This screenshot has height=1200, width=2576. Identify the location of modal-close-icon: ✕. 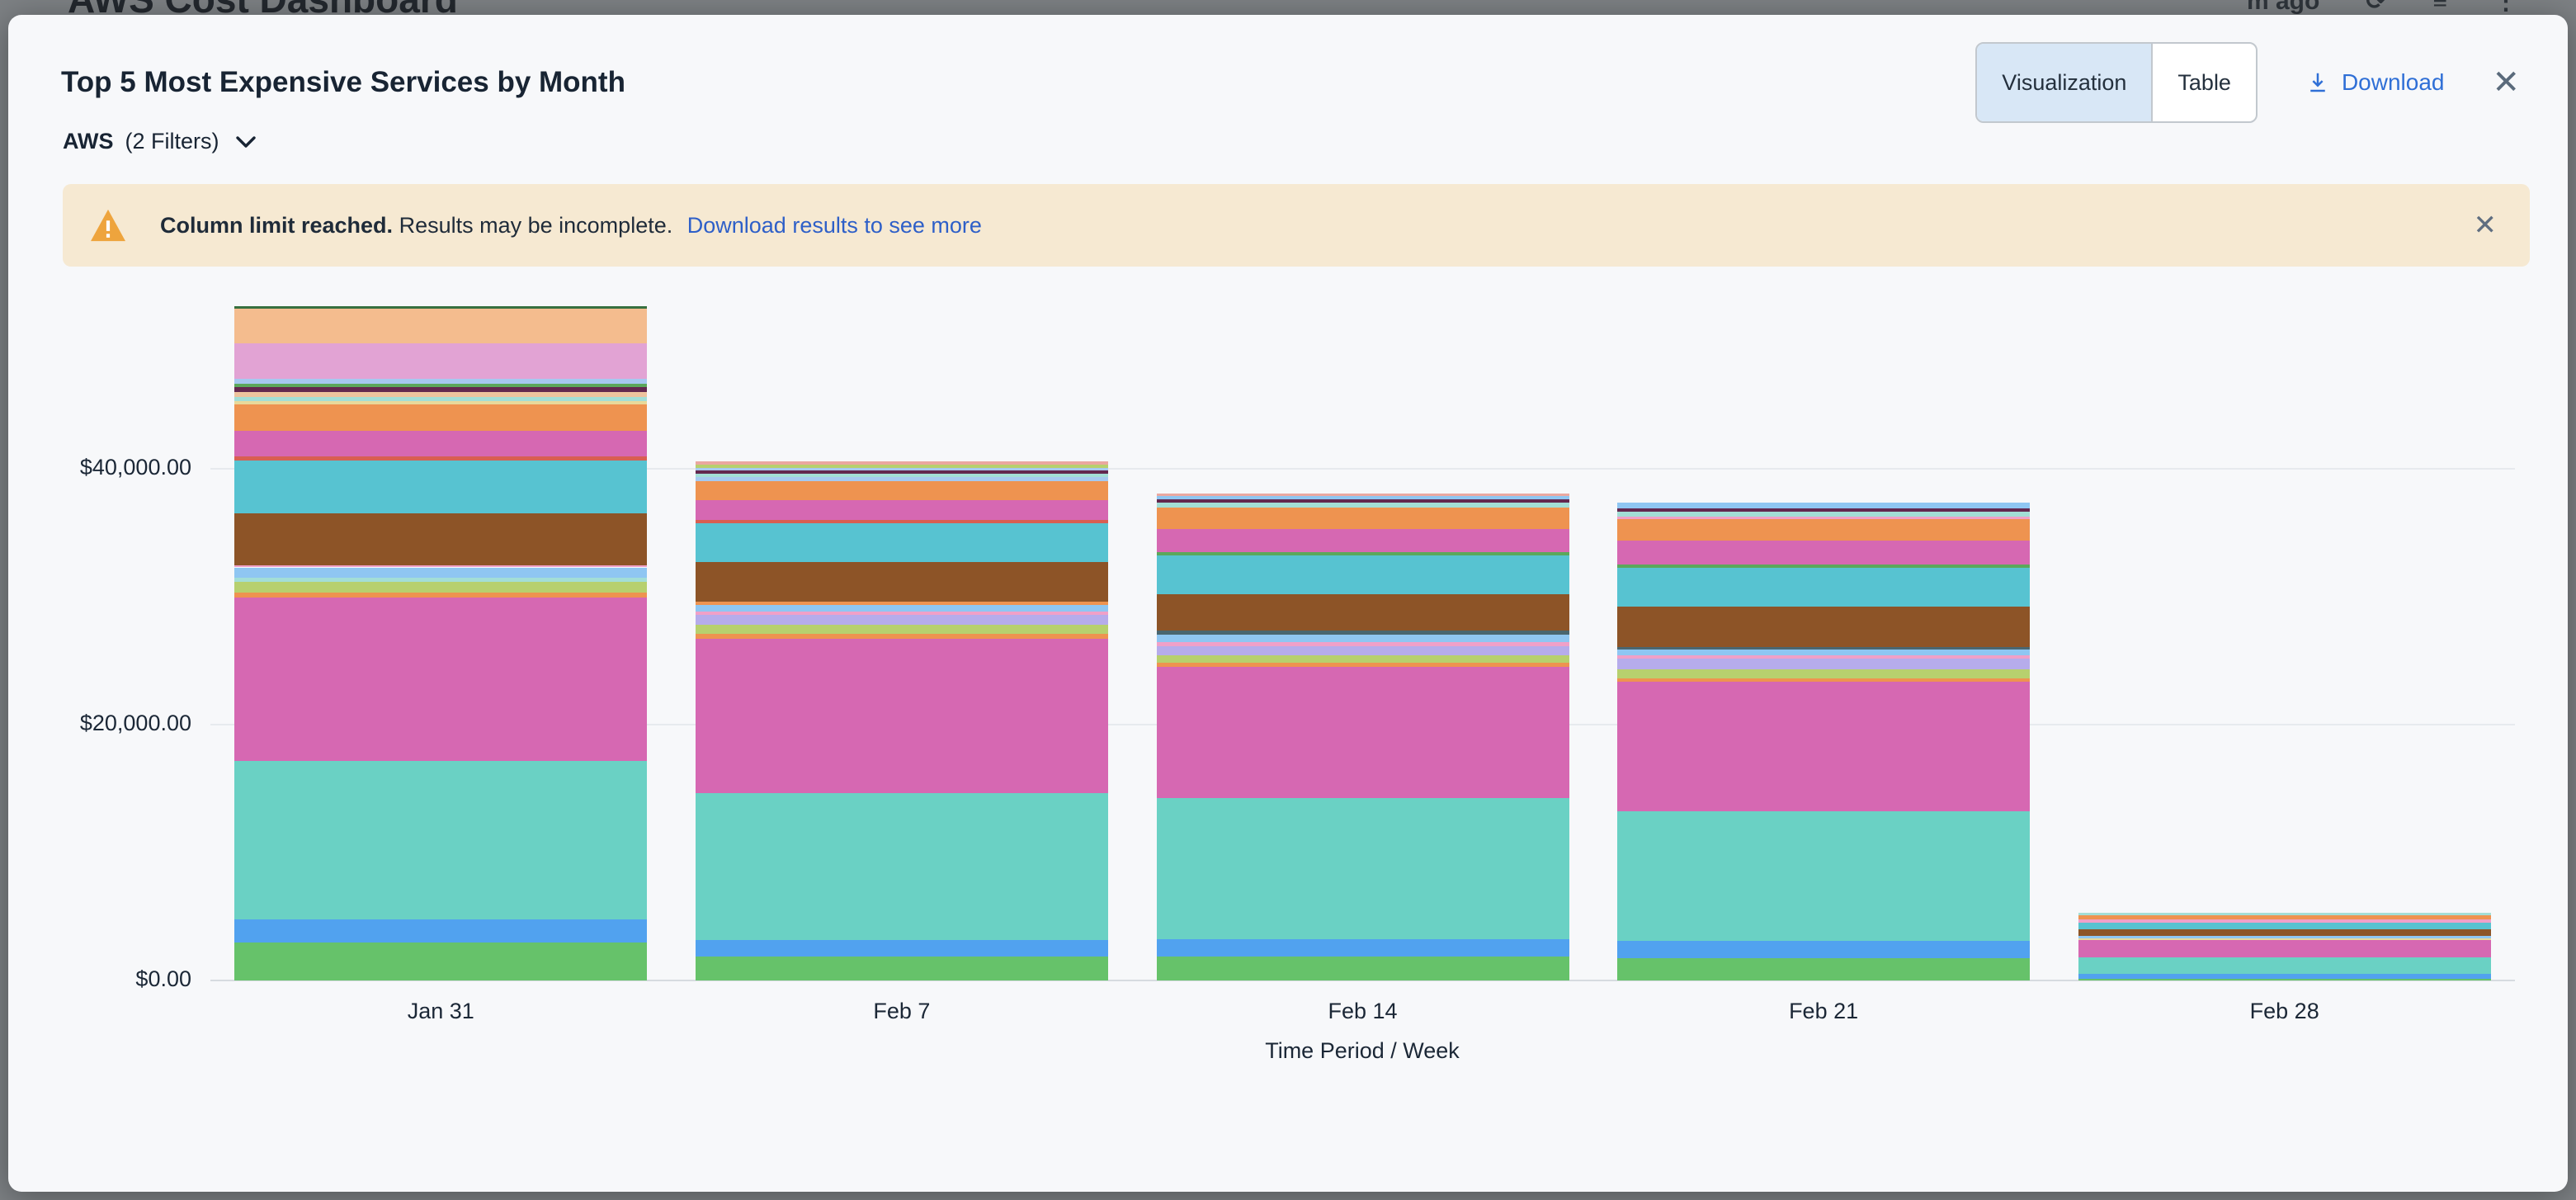
(2506, 82).